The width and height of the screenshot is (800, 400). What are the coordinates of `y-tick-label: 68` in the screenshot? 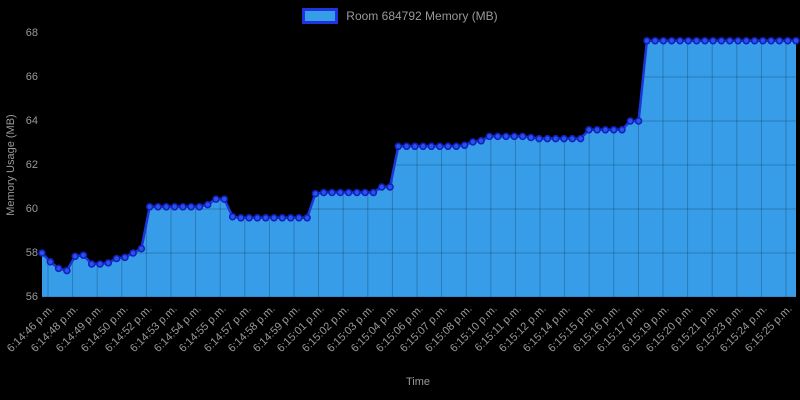 It's located at (31, 33).